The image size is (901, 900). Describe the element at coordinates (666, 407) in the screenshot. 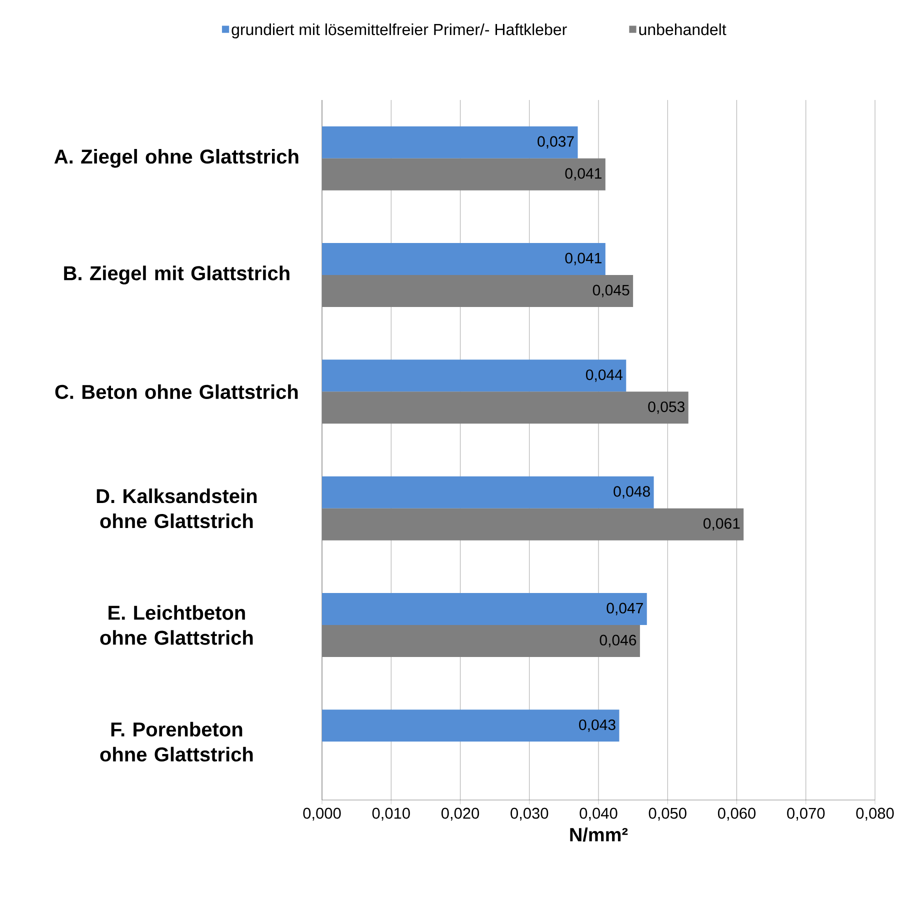

I see `data-label: 0,053` at that location.